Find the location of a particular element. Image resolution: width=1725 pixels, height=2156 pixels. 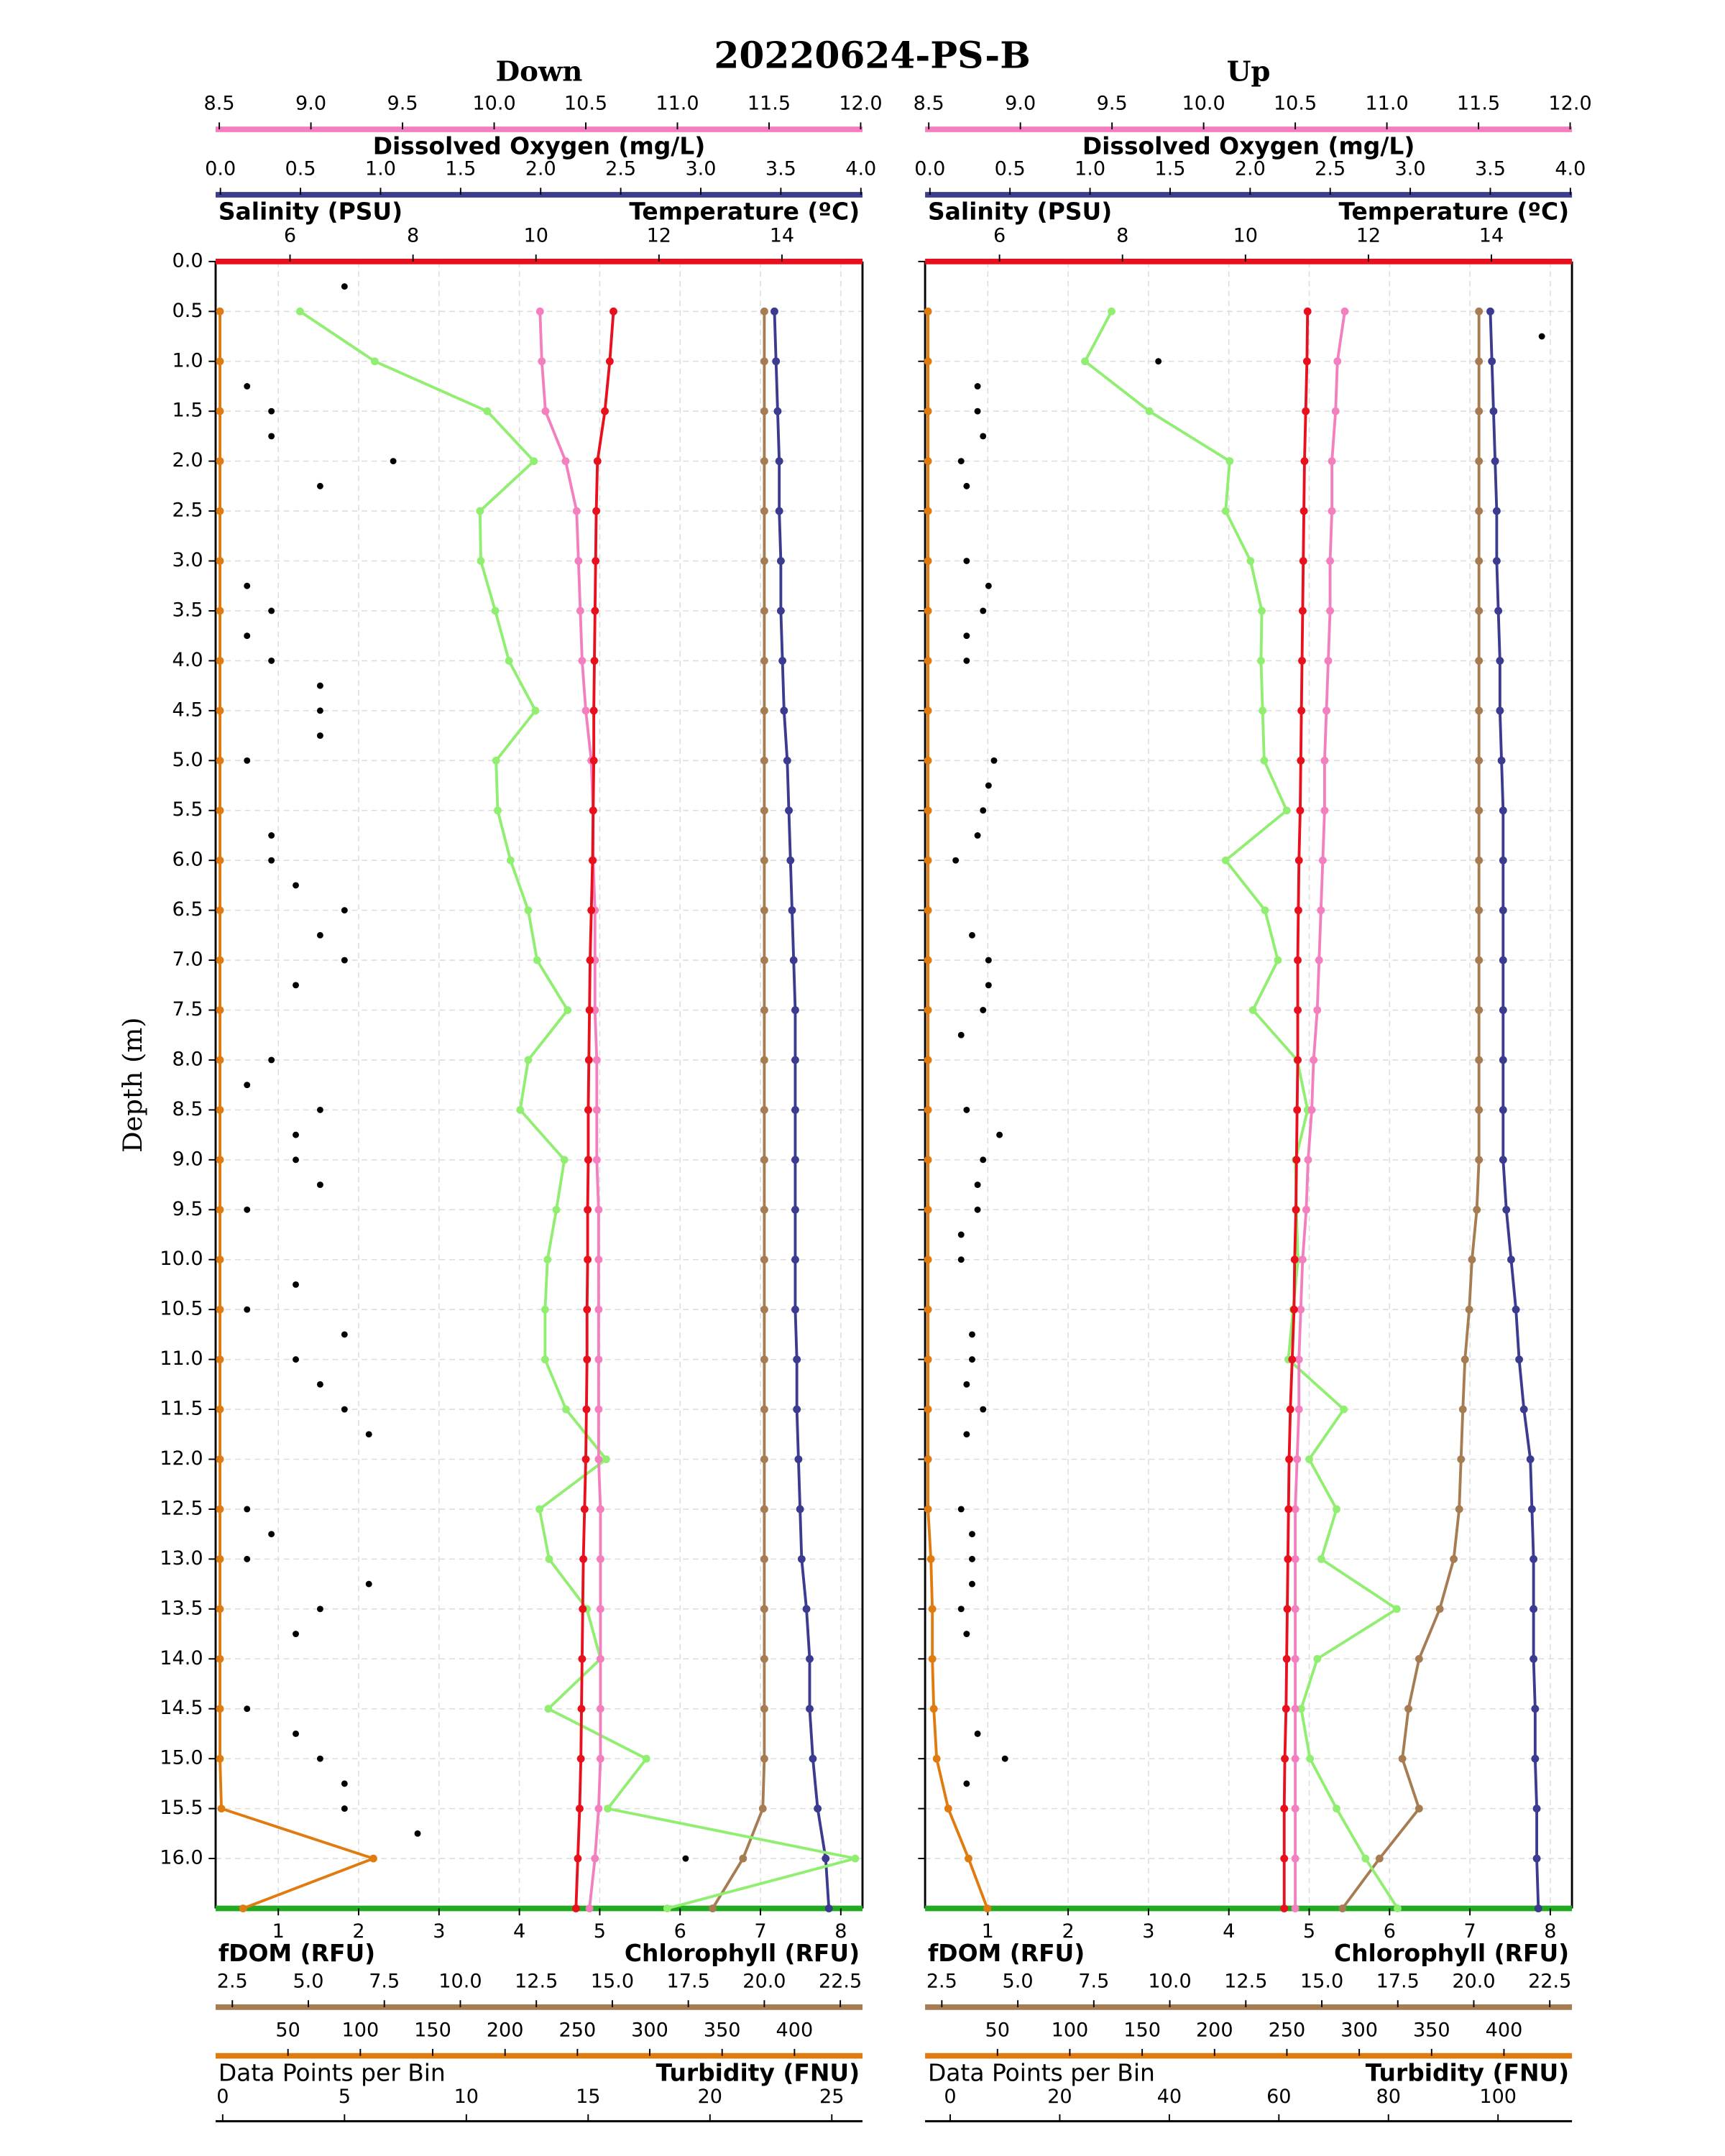

y-tick-label: 15.5 is located at coordinates (181, 1808).